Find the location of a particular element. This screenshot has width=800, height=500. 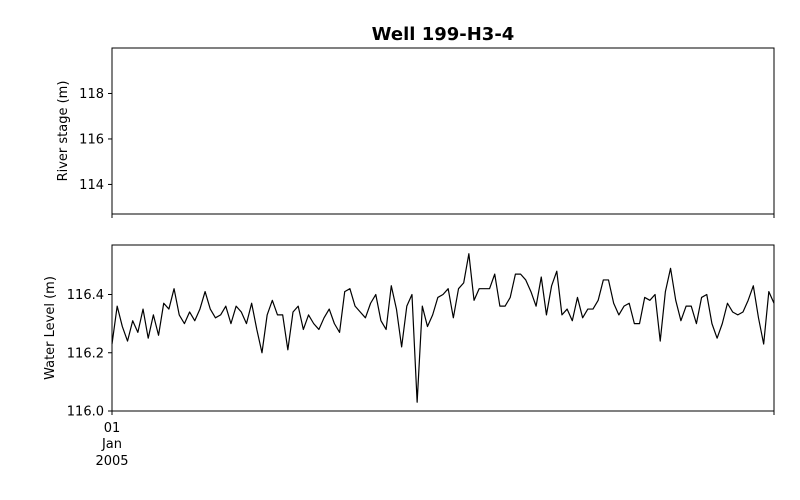

x-tick-label-month: Jan is located at coordinates (111, 444).